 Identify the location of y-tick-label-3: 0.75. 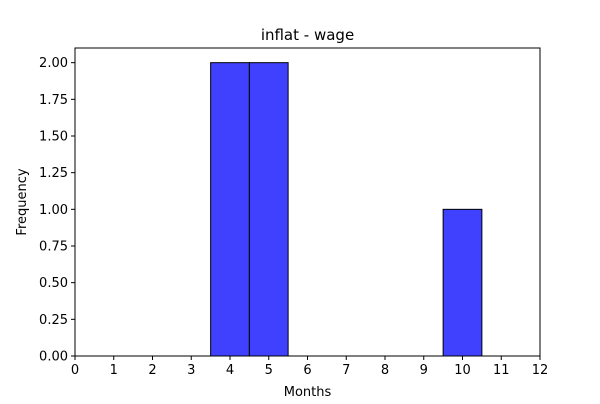
(53, 247).